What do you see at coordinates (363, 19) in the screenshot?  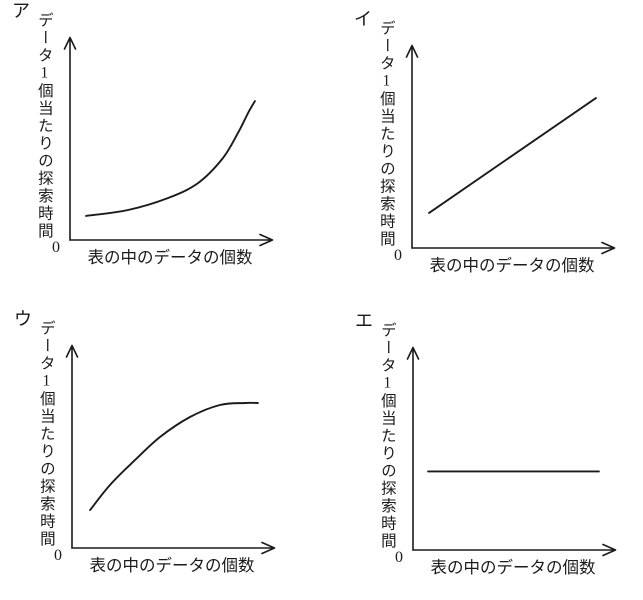 I see `option-label-i: イ` at bounding box center [363, 19].